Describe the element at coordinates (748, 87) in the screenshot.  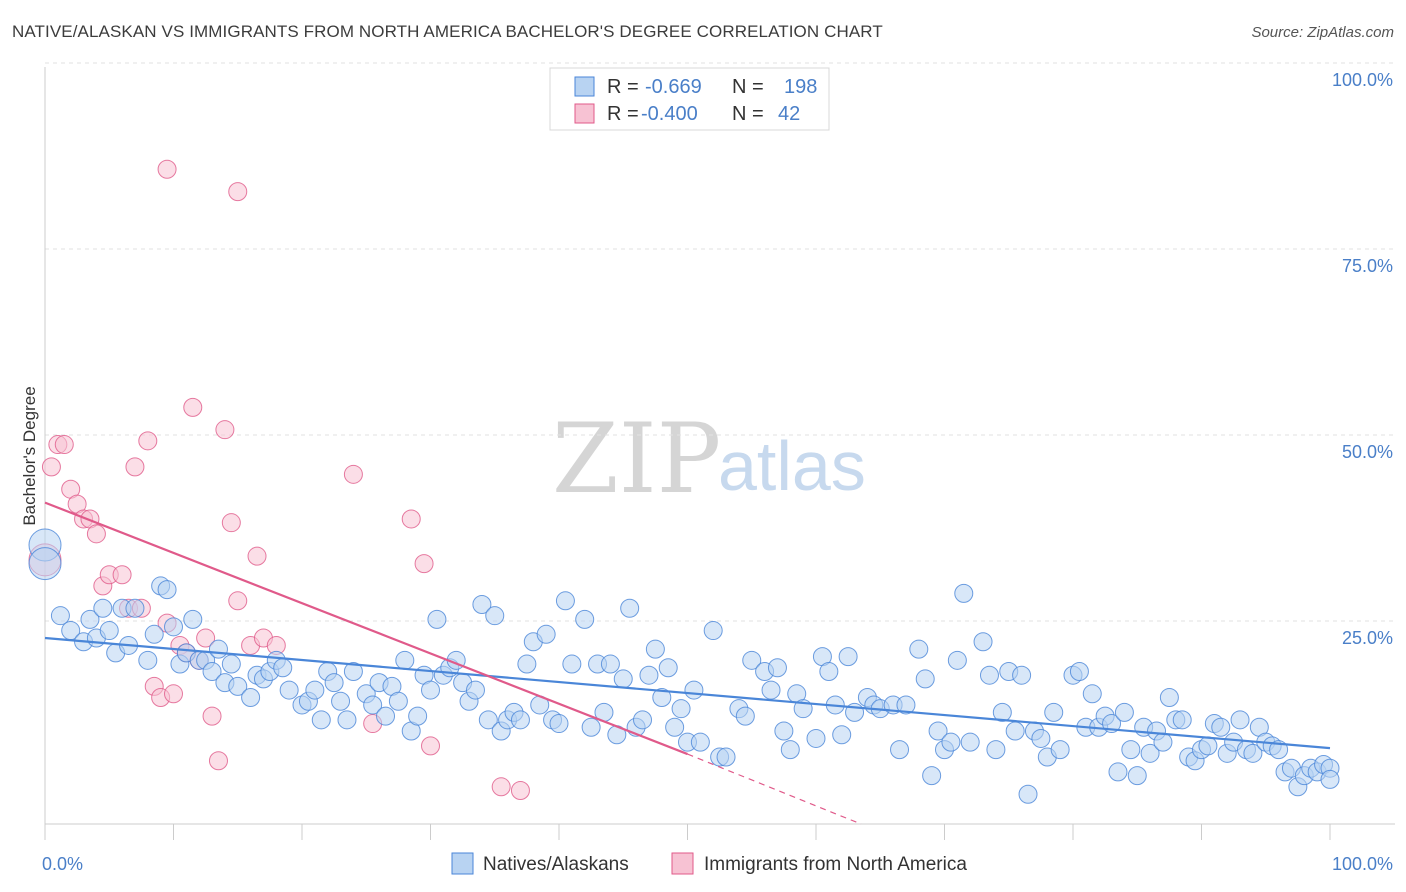
I see `legend-n-label-1: N =` at that location.